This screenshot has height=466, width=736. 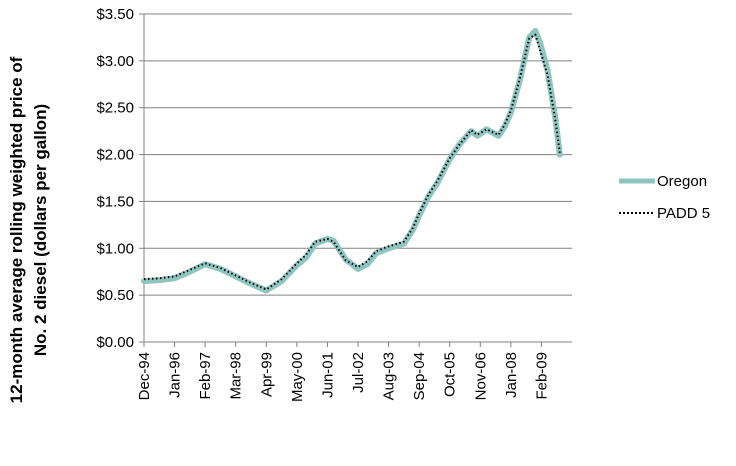 What do you see at coordinates (327, 375) in the screenshot?
I see `x-tick-label: Jun-01` at bounding box center [327, 375].